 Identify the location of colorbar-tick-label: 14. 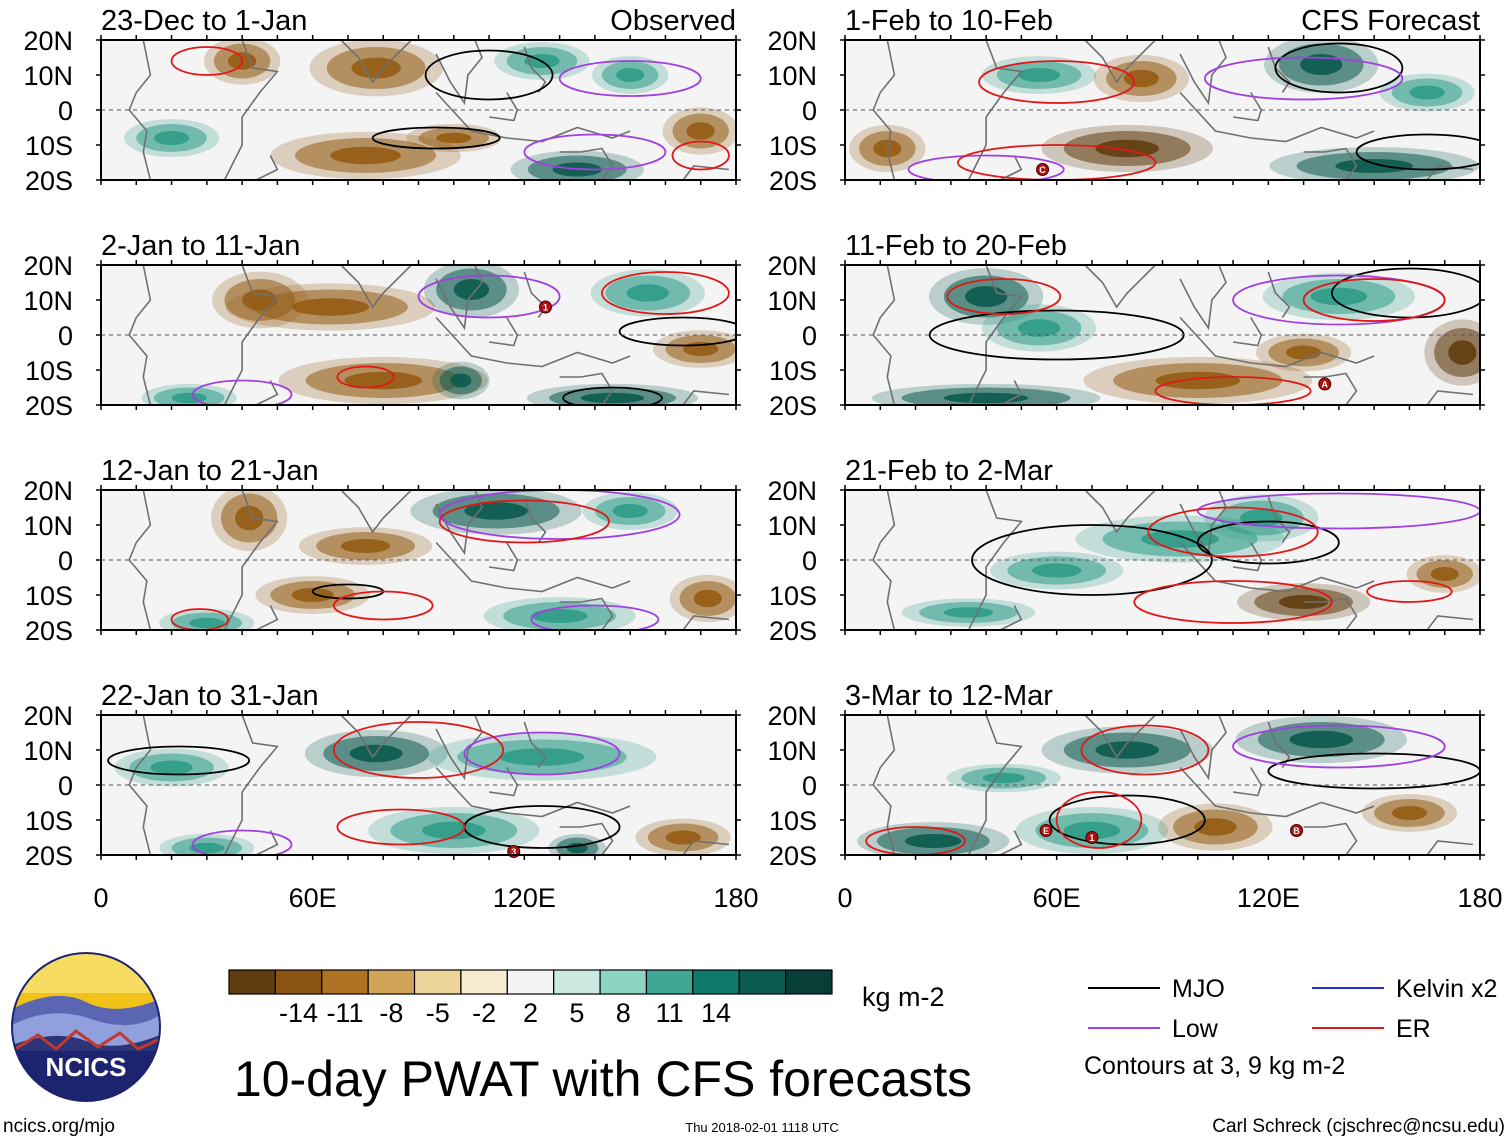
(716, 1013).